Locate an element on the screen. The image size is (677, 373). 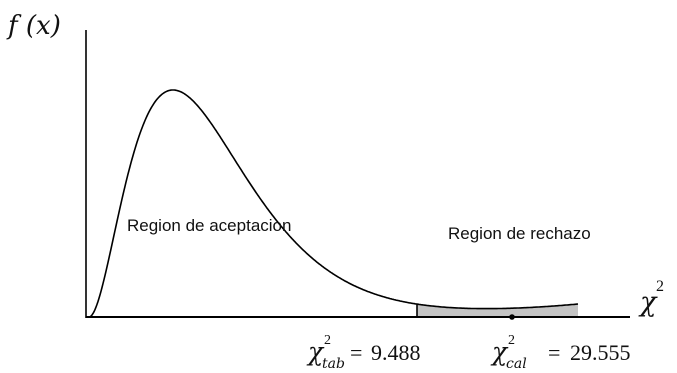
critical-value-subscript: tab is located at coordinates (333, 364).